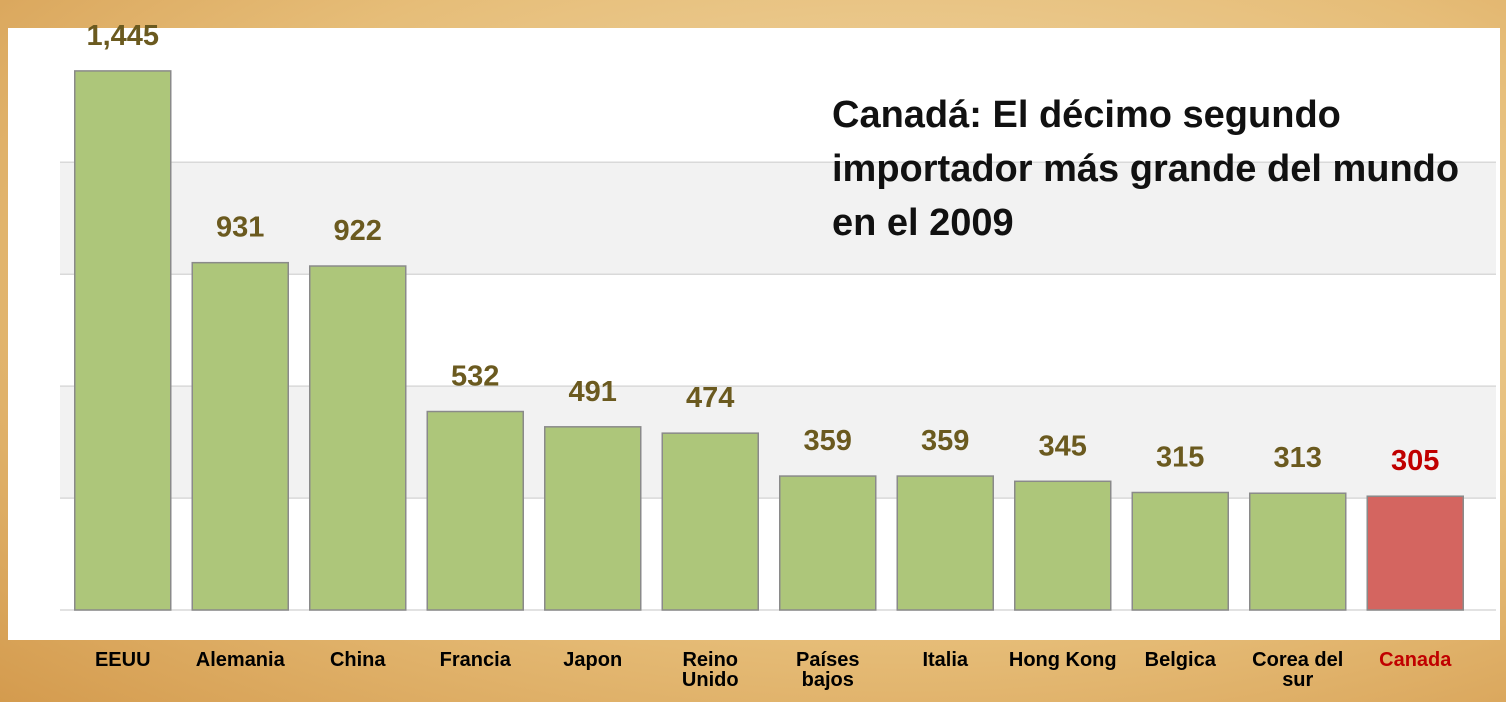 This screenshot has height=702, width=1506. Describe the element at coordinates (593, 392) in the screenshot. I see `data-label: 491` at that location.